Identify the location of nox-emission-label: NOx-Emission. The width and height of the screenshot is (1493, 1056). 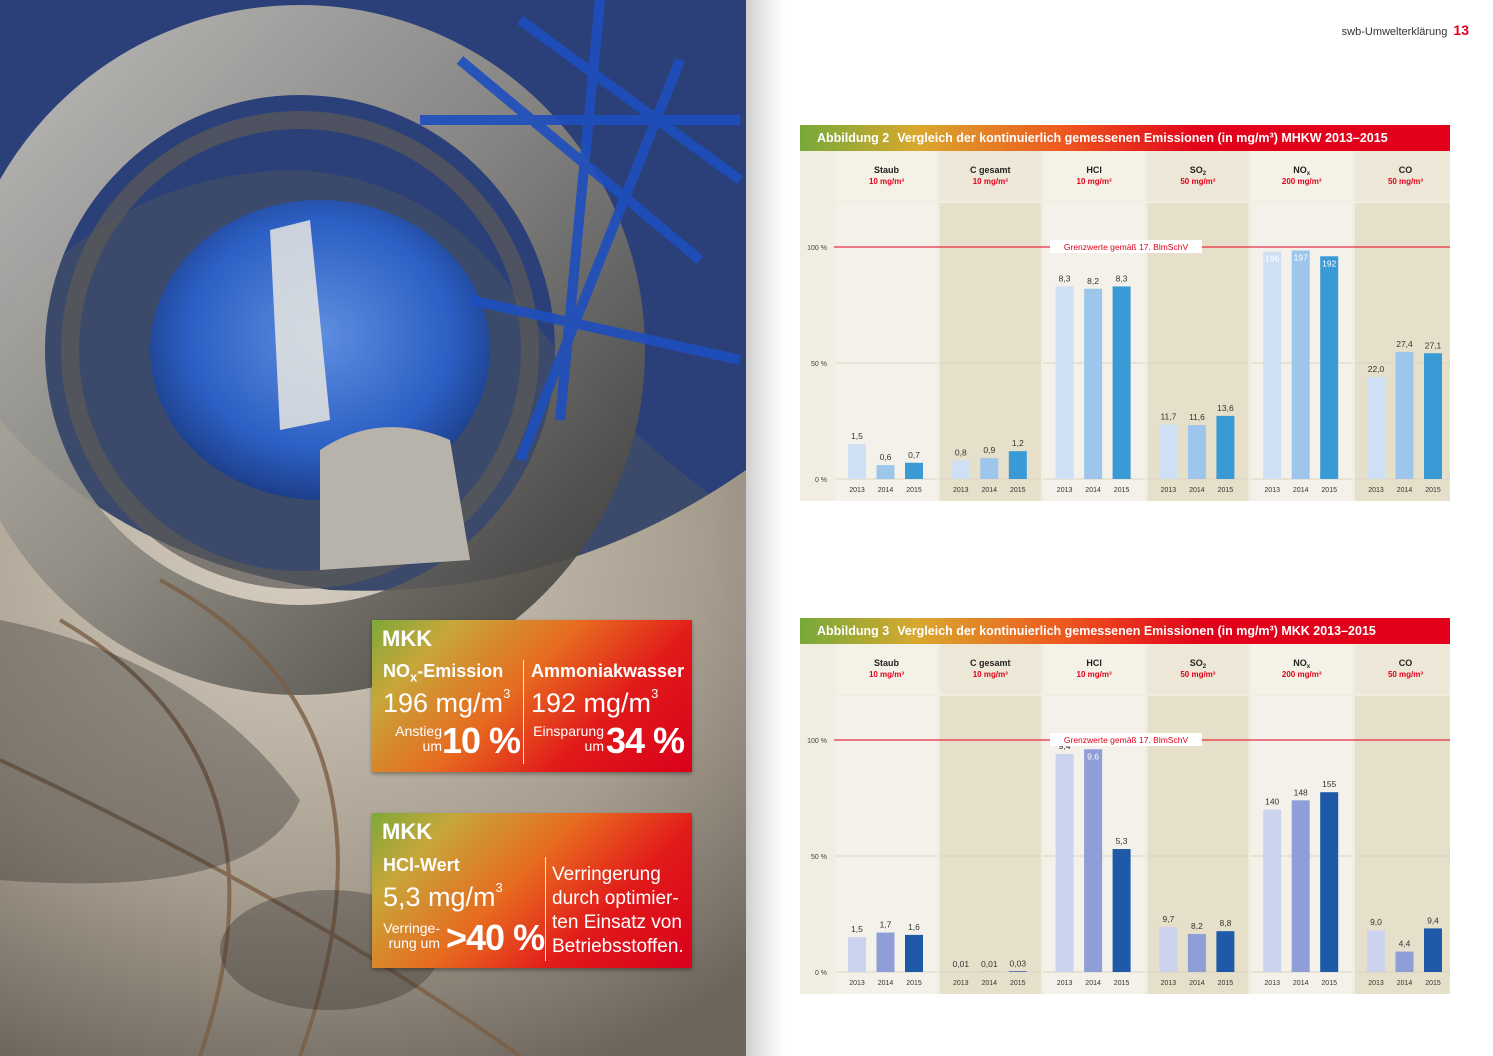
(443, 673).